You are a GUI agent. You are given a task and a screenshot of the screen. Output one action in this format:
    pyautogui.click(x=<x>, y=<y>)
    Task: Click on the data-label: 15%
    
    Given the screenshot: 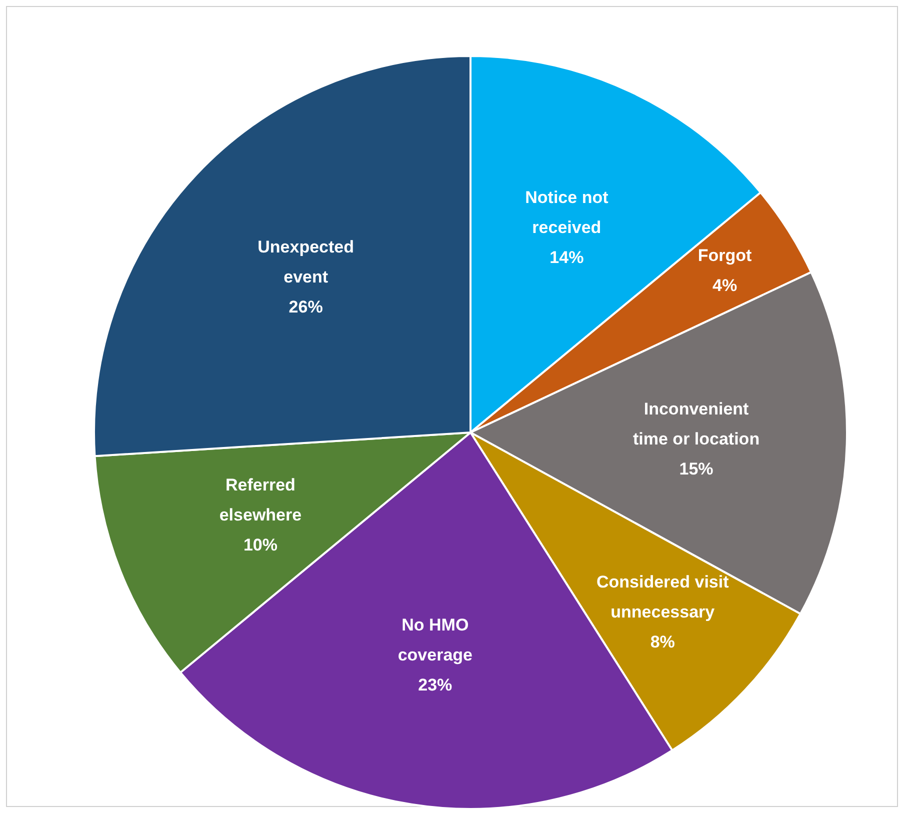 What is the action you would take?
    pyautogui.click(x=696, y=468)
    